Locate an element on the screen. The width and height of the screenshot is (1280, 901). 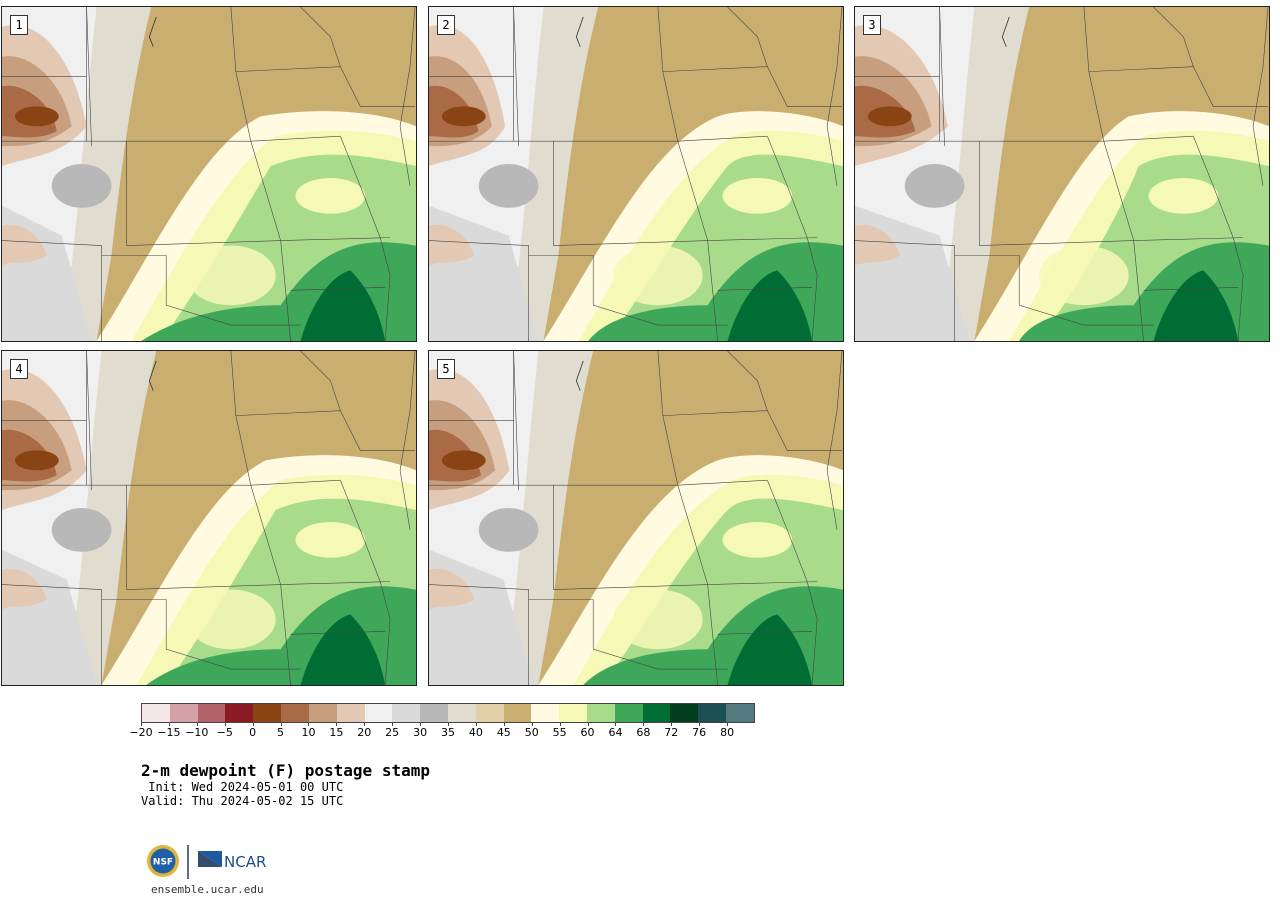
colorbar-tick-label: 35 is located at coordinates (448, 732).